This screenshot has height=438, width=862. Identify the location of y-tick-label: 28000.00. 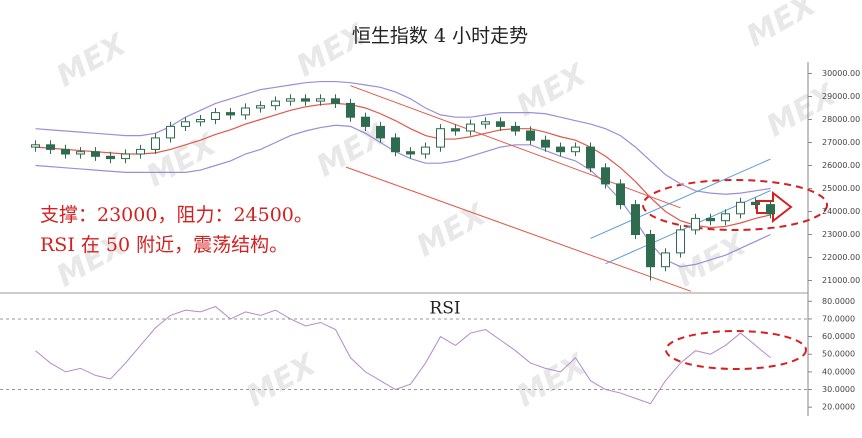
(841, 119).